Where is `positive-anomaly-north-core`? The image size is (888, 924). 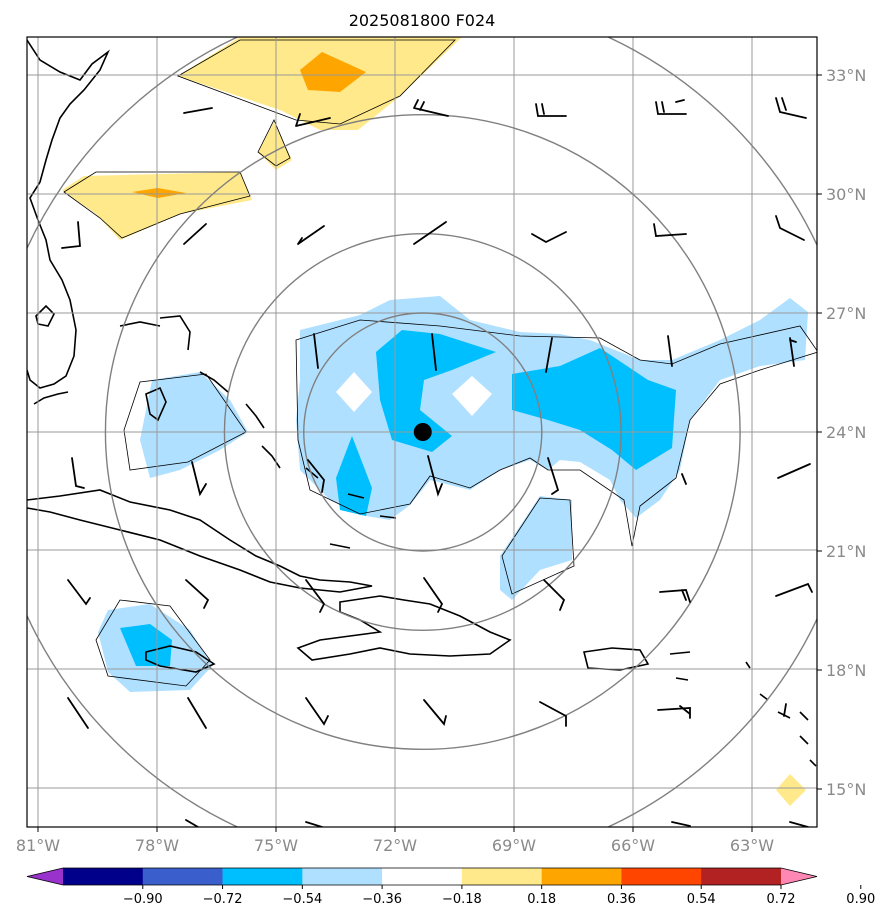
positive-anomaly-north-core is located at coordinates (333, 72).